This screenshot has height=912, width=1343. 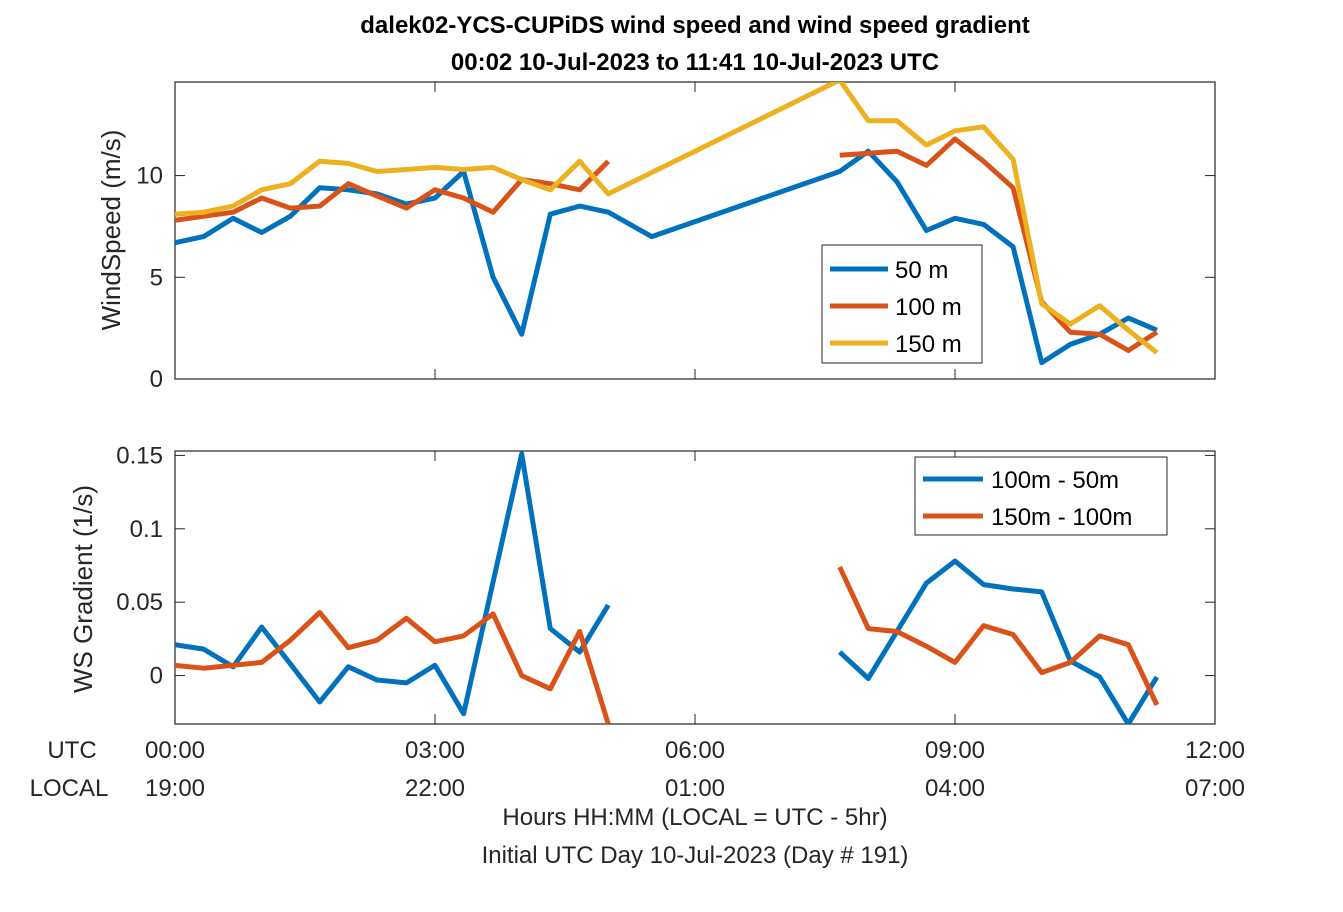 I want to click on gradient-ylabel: WS Gradient (1/s), so click(x=83, y=589).